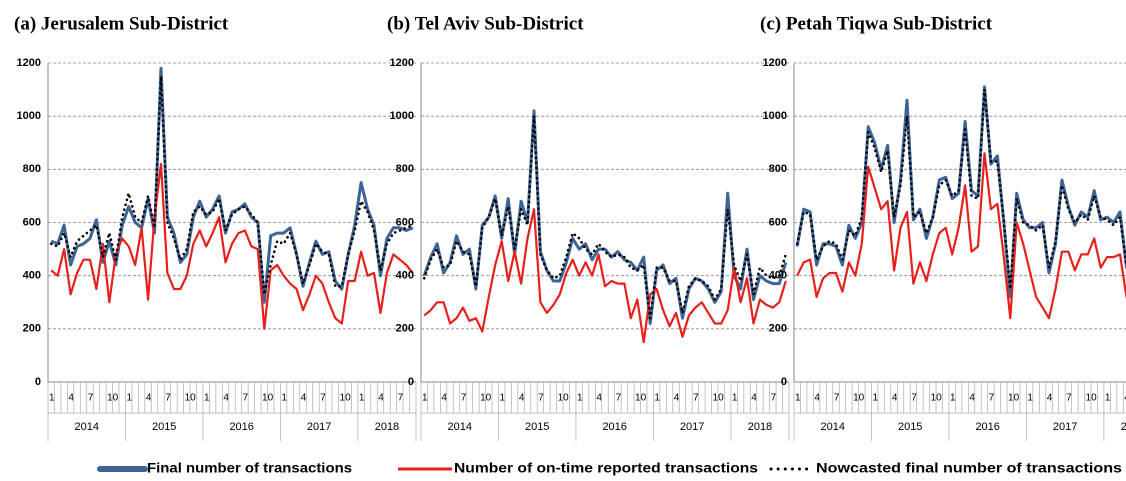 The image size is (1126, 481). What do you see at coordinates (876, 23) in the screenshot?
I see `chart-title: (c) Petah Tiqwa Sub-District` at bounding box center [876, 23].